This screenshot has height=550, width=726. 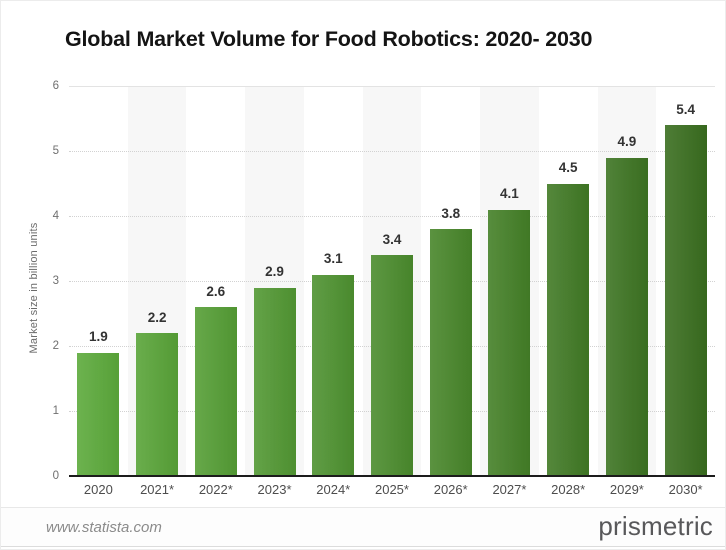 I want to click on chart-column: 1.9, so click(x=98, y=281).